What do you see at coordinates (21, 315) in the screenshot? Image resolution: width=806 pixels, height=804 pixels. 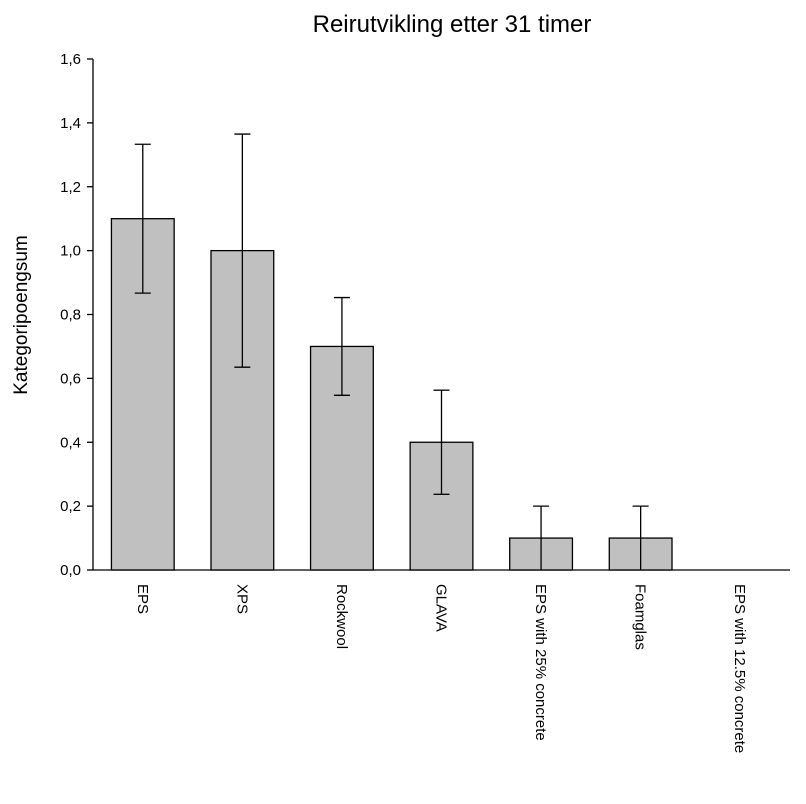 I see `y-axis-label: Kategoripoengsum` at bounding box center [21, 315].